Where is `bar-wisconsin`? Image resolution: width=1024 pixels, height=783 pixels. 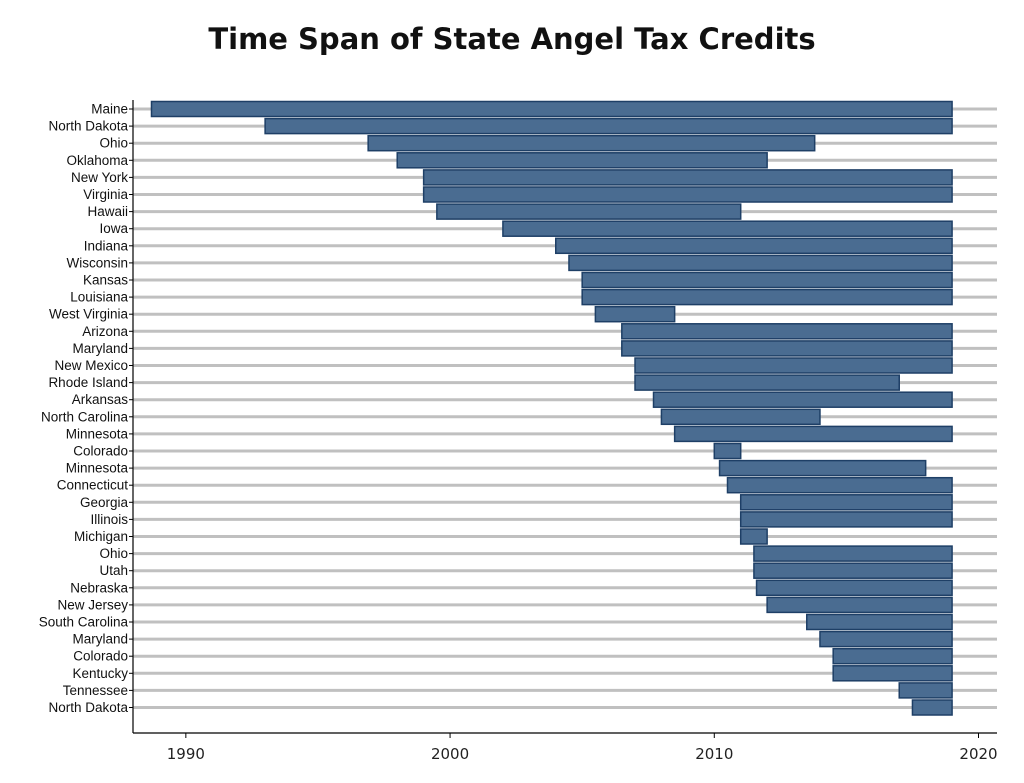 bar-wisconsin is located at coordinates (760, 263).